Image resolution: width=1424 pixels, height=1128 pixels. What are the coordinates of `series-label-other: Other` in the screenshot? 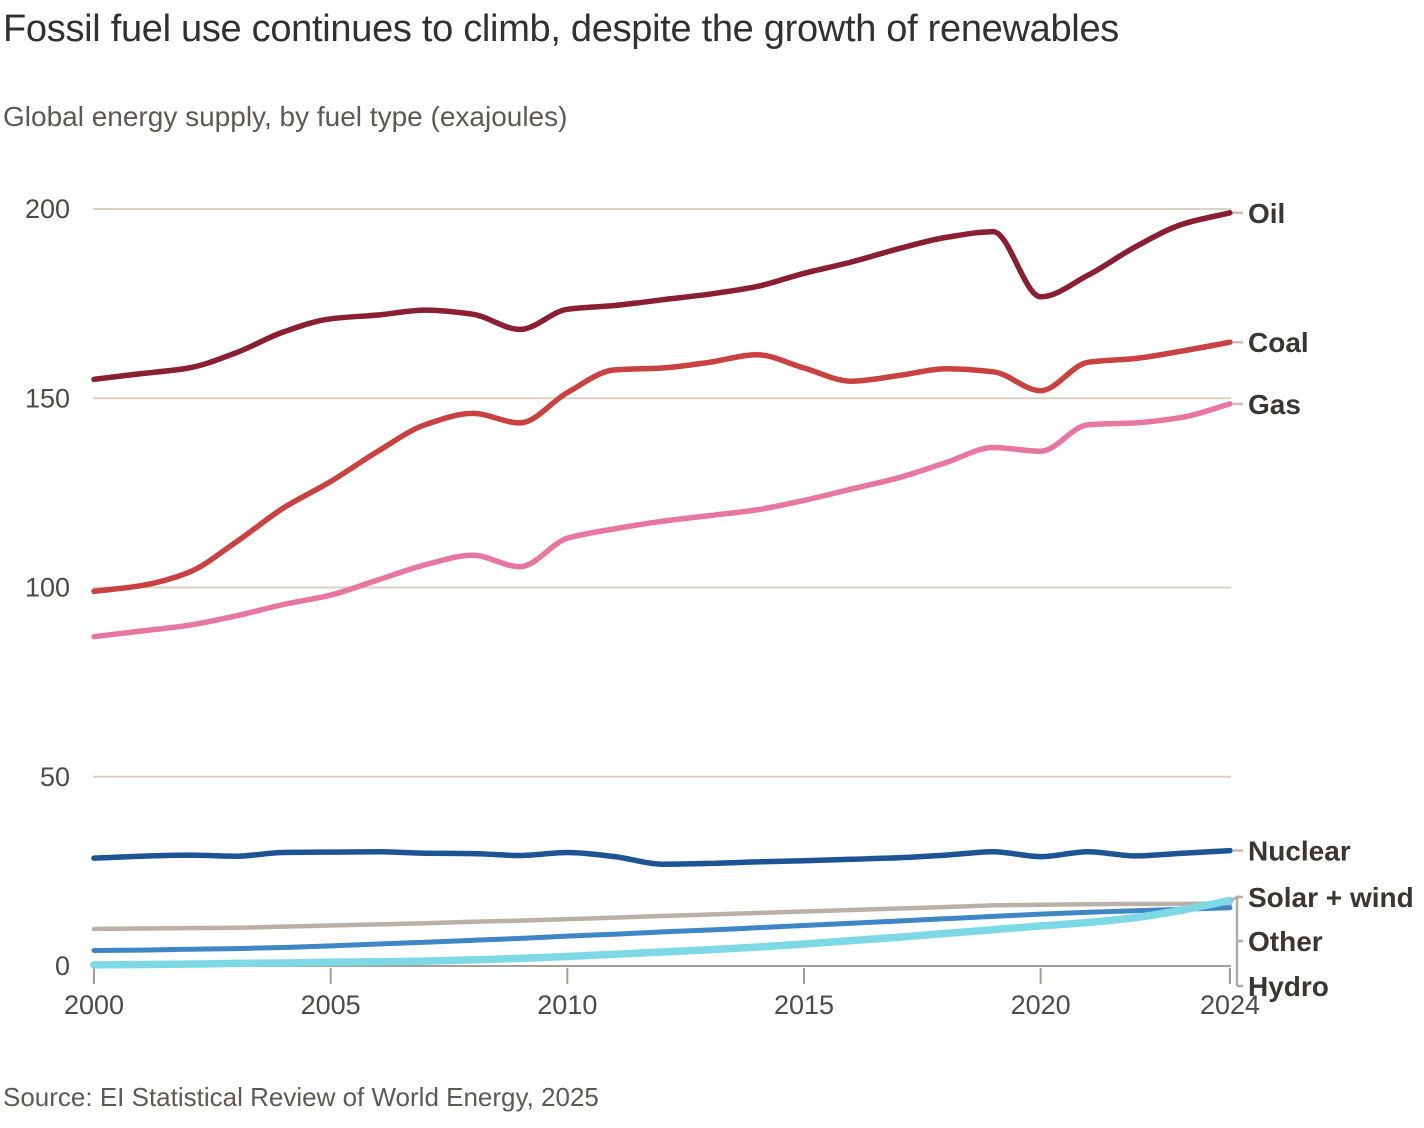 It's located at (1285, 941).